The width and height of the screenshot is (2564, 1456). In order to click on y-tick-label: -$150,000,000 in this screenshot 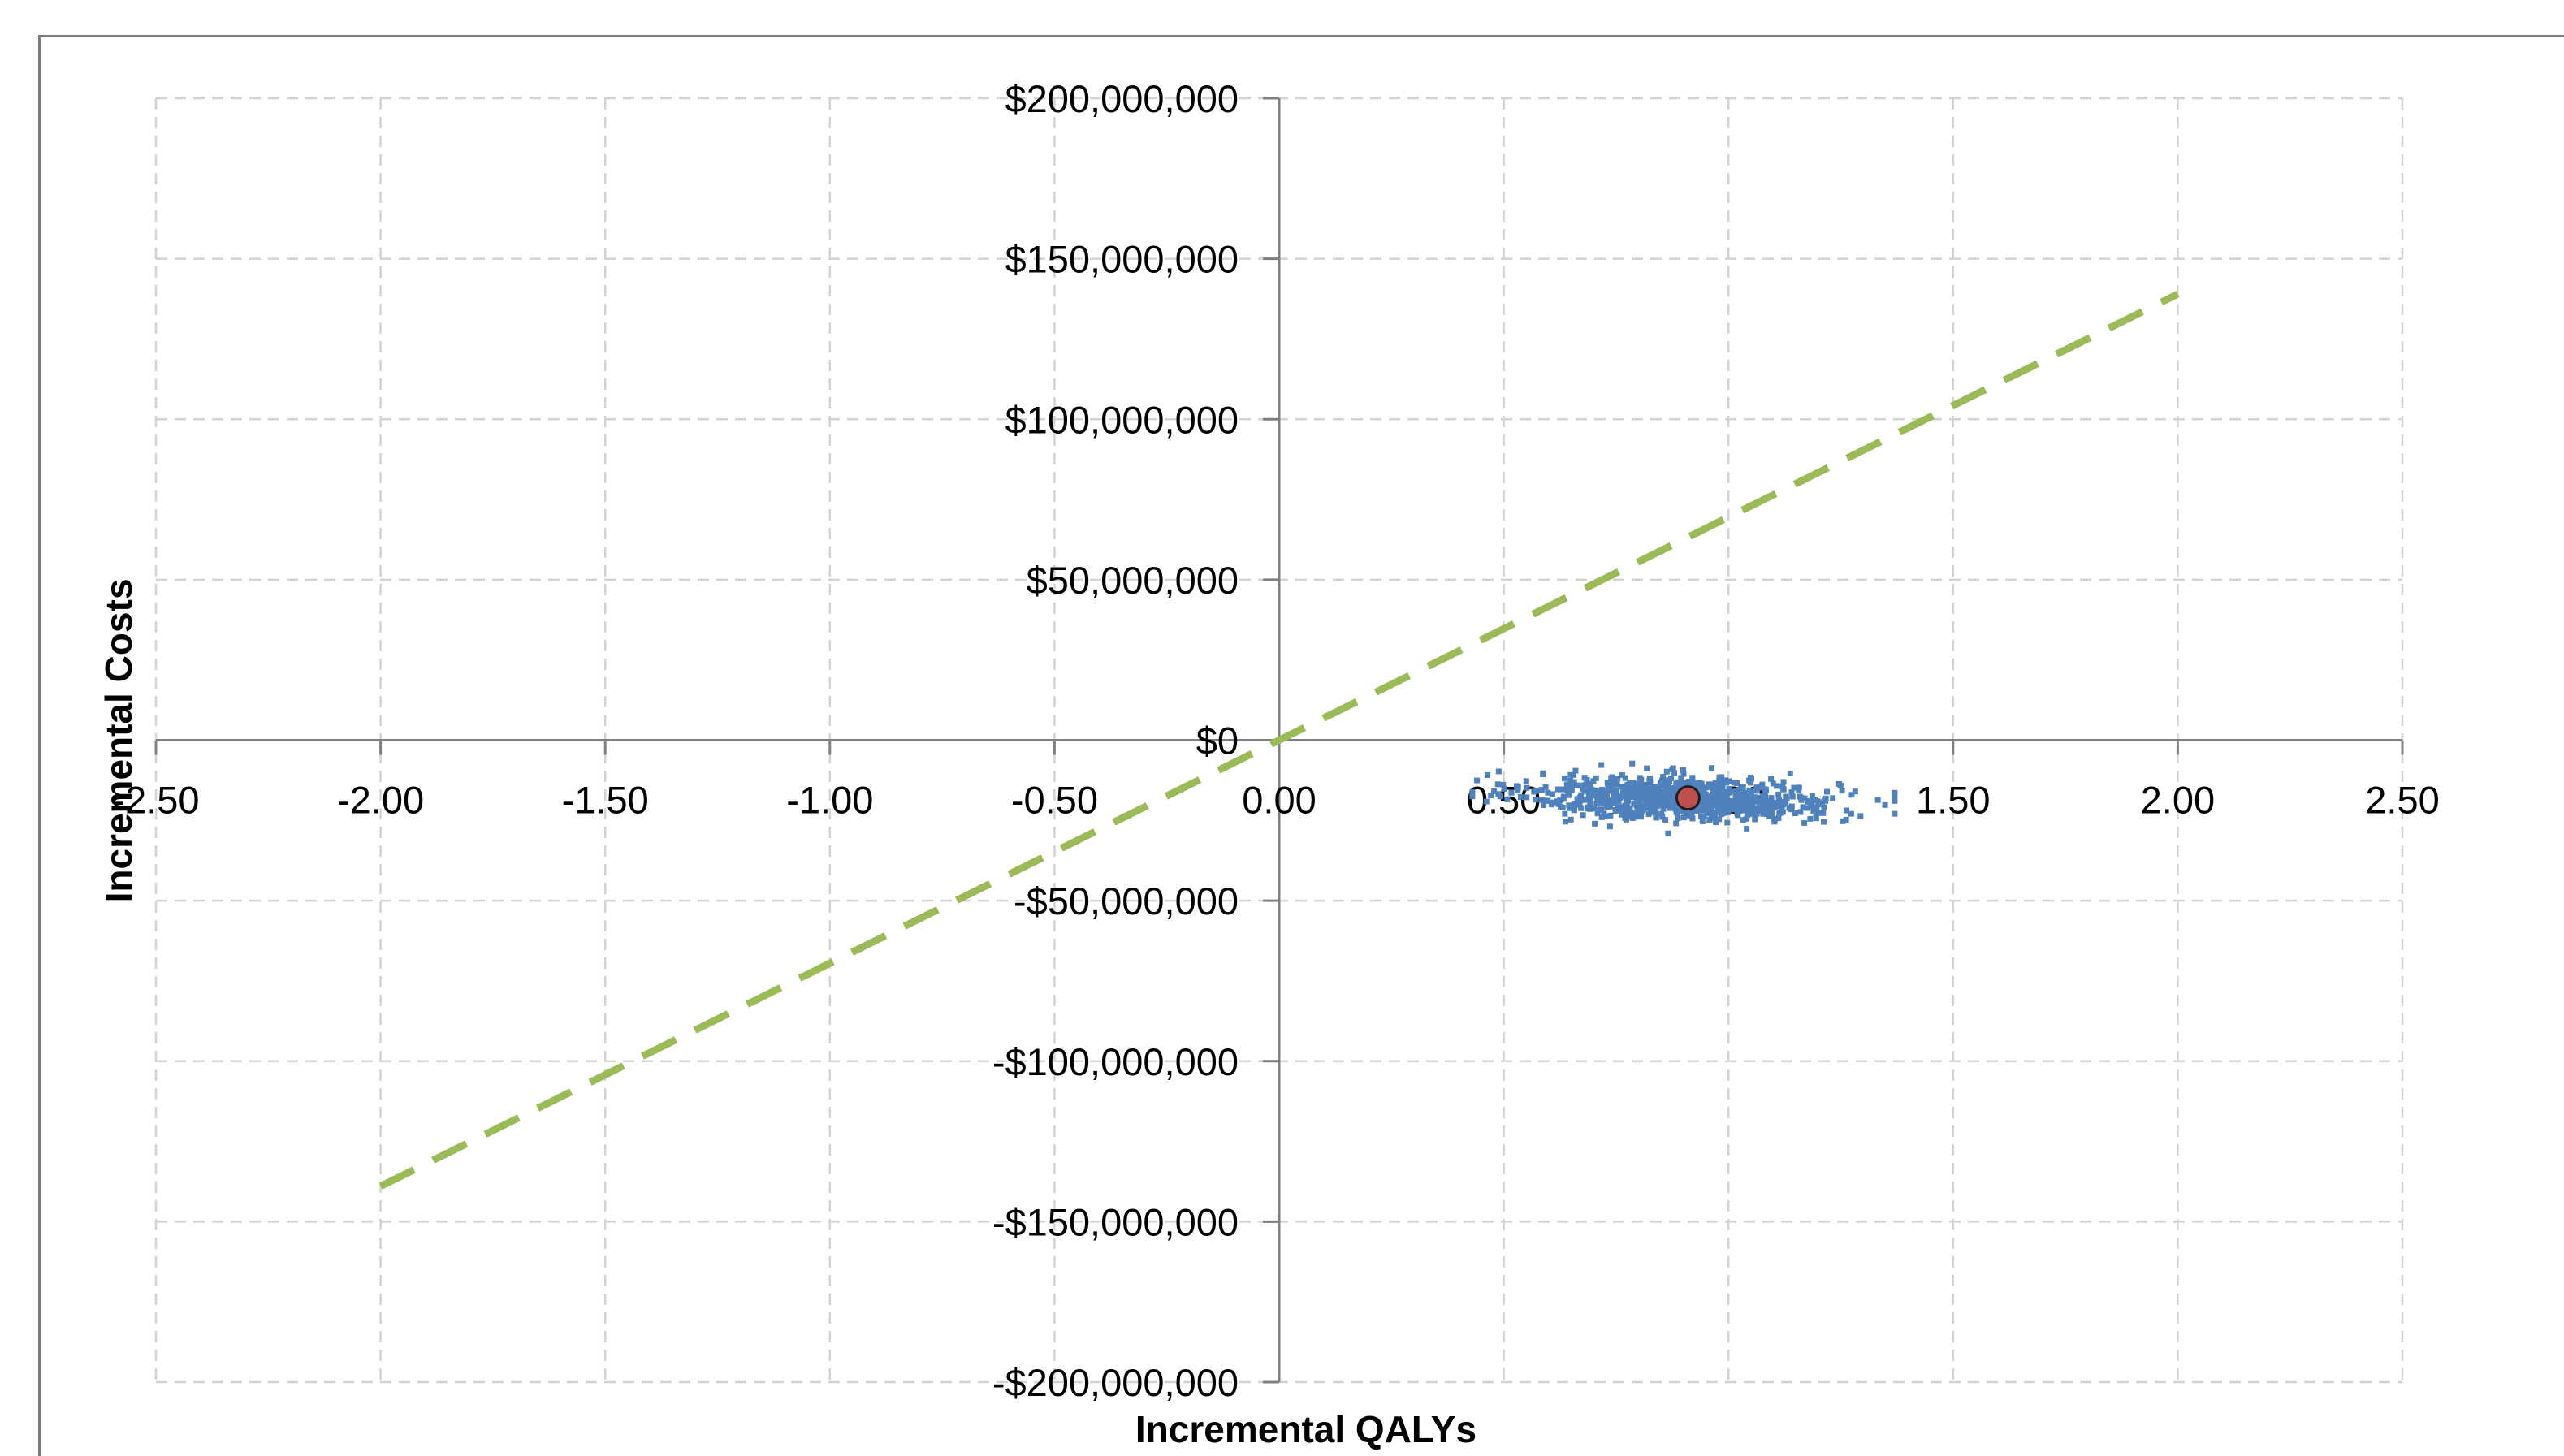, I will do `click(1115, 1221)`.